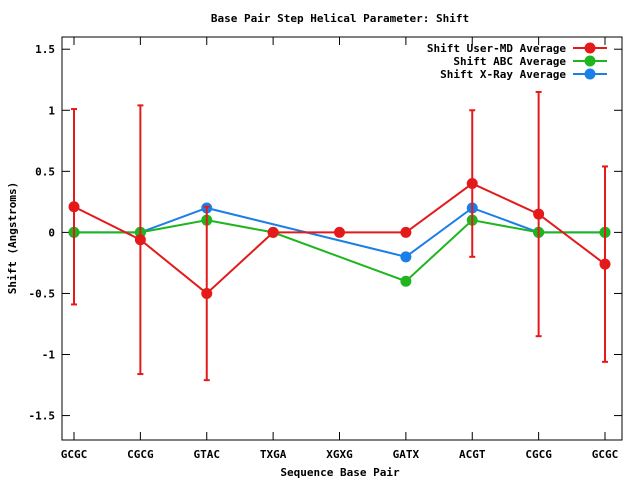 This screenshot has width=640, height=480. I want to click on y-tick-label: 0, so click(51, 232).